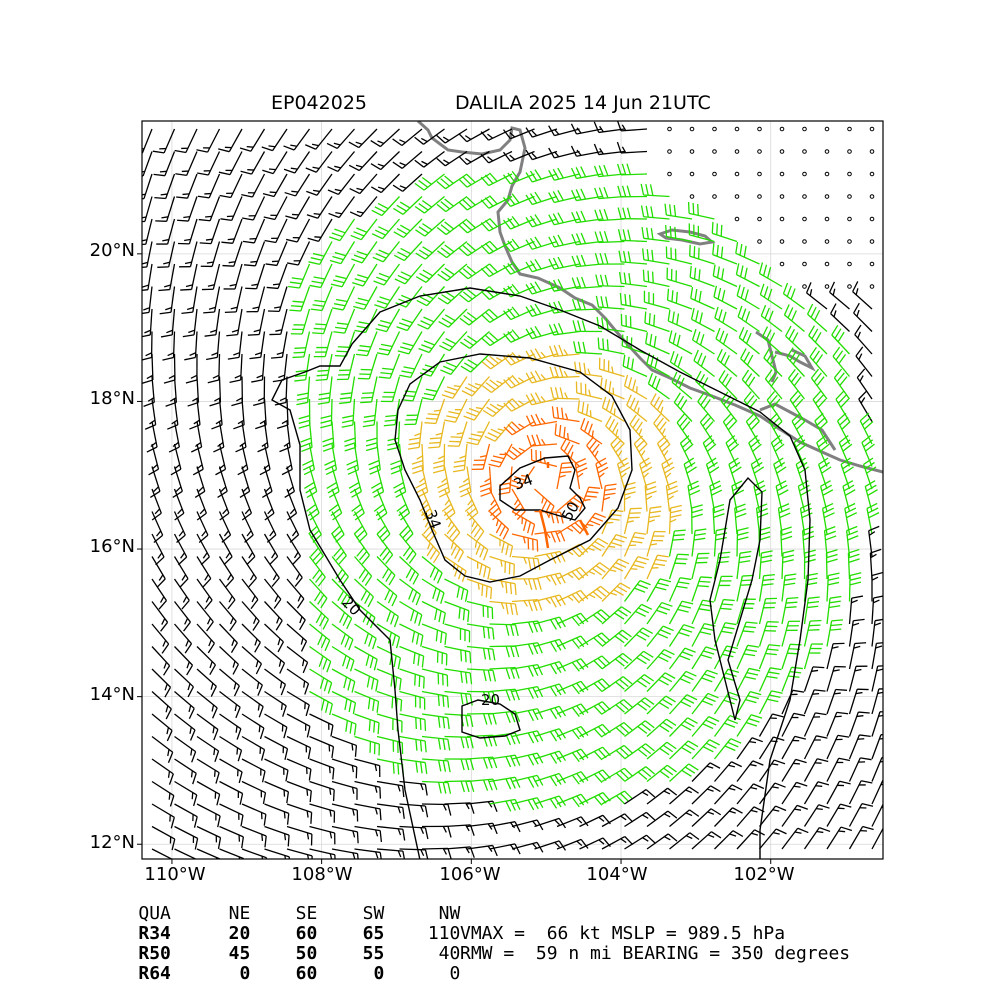 This screenshot has height=1004, width=1000. Describe the element at coordinates (283, 974) in the screenshot. I see `table-cell: 60` at that location.